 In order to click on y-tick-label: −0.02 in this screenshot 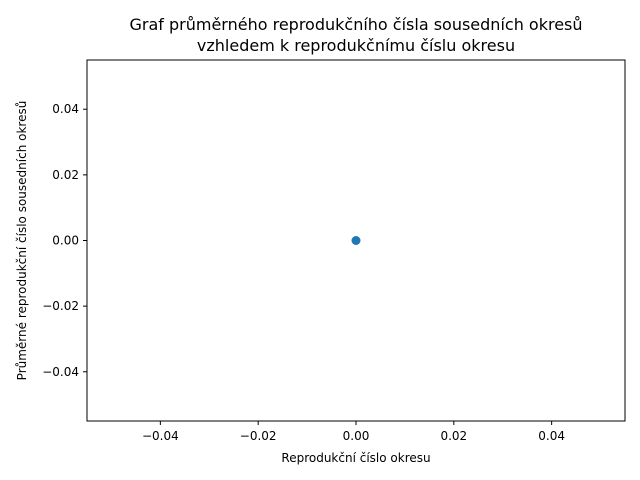, I will do `click(60, 306)`.